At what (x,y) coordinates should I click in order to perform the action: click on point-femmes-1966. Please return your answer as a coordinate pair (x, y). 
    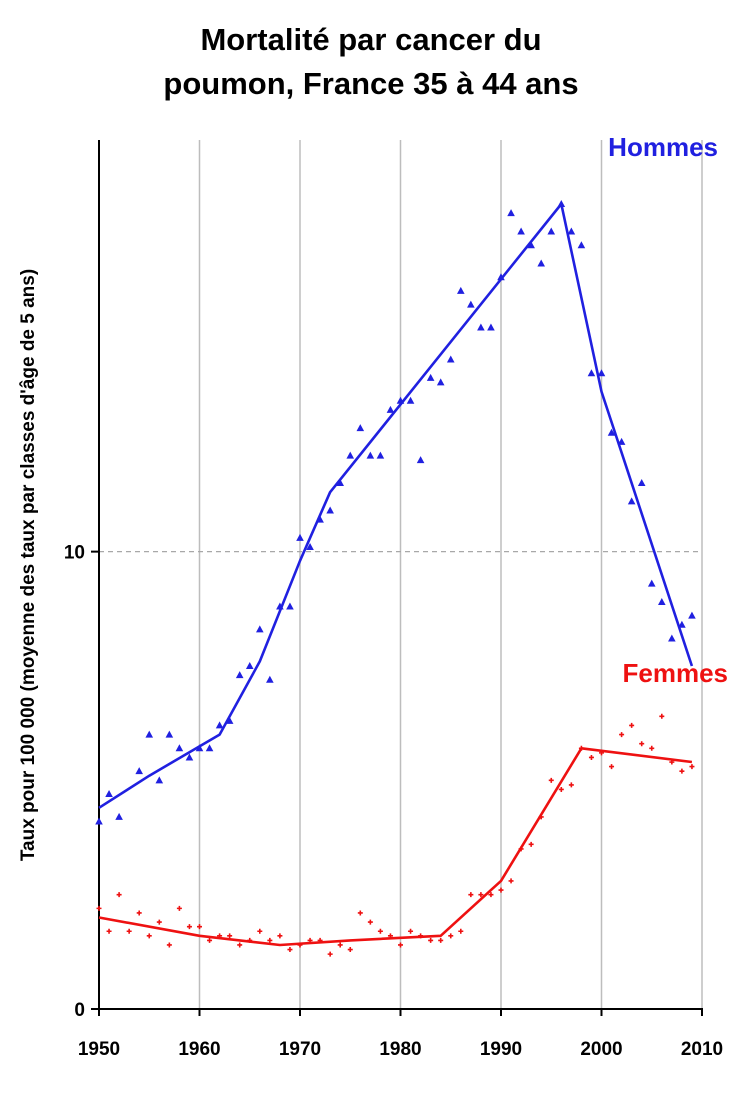
    Looking at the image, I should click on (260, 931).